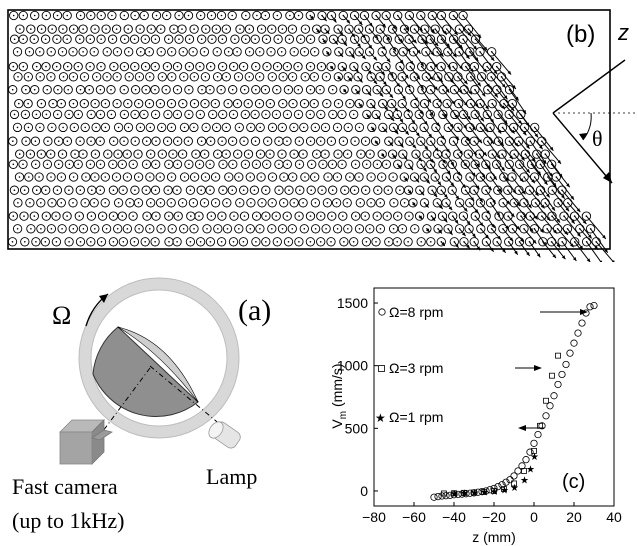 This screenshot has width=637, height=546. Describe the element at coordinates (552, 375) in the screenshot. I see `data-point-square` at that location.